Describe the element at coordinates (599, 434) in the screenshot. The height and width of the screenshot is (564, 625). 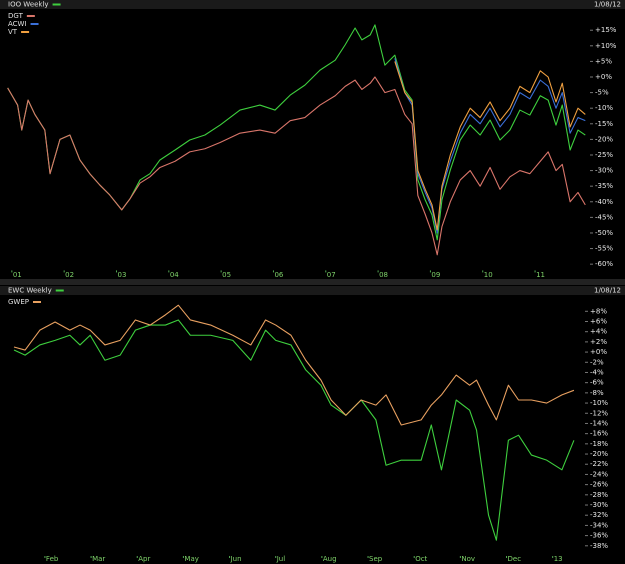
I see `y-tick-label: -16%` at that location.